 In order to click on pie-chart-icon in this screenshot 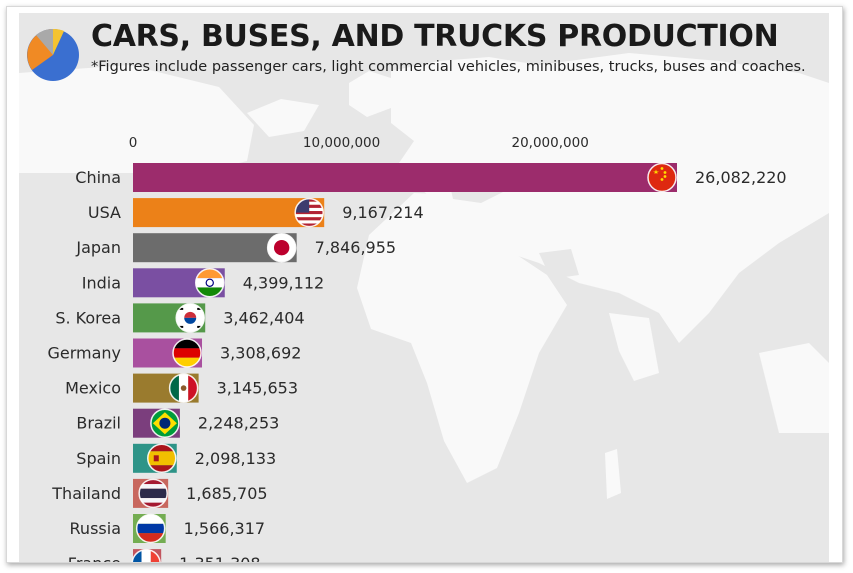, I will do `click(53, 54)`.